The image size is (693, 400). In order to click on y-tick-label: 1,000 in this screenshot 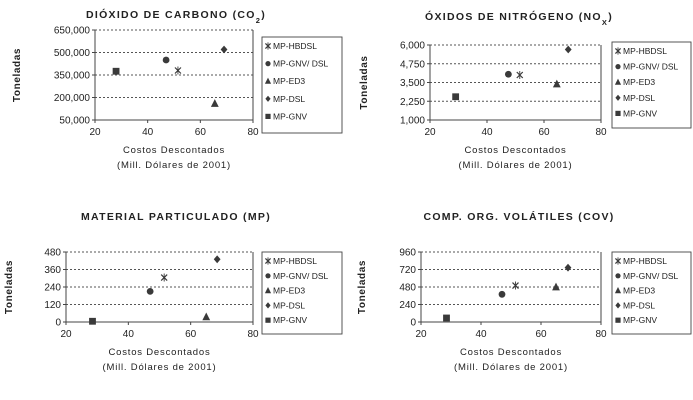, I will do `click(412, 121)`.